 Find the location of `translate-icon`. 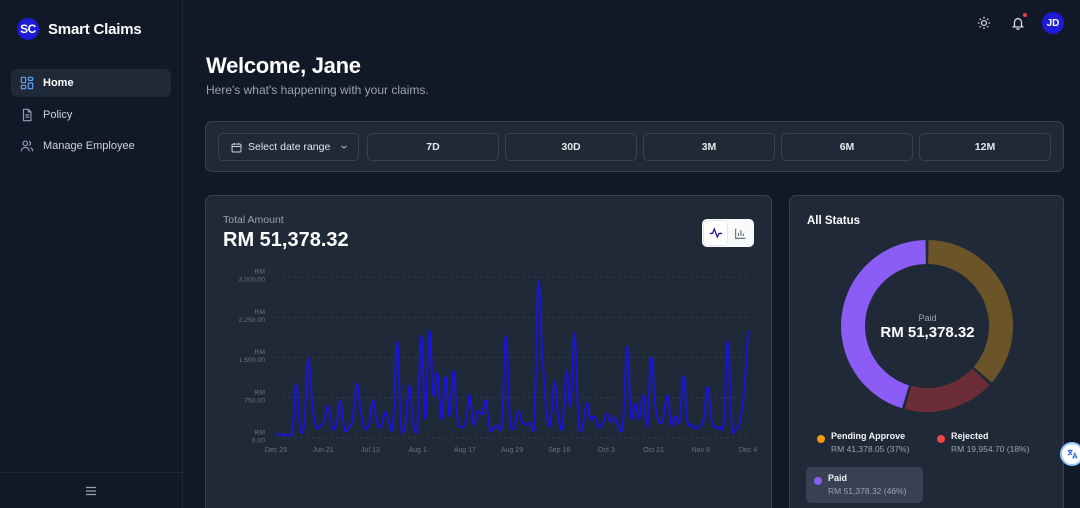

translate-icon is located at coordinates (1072, 454).